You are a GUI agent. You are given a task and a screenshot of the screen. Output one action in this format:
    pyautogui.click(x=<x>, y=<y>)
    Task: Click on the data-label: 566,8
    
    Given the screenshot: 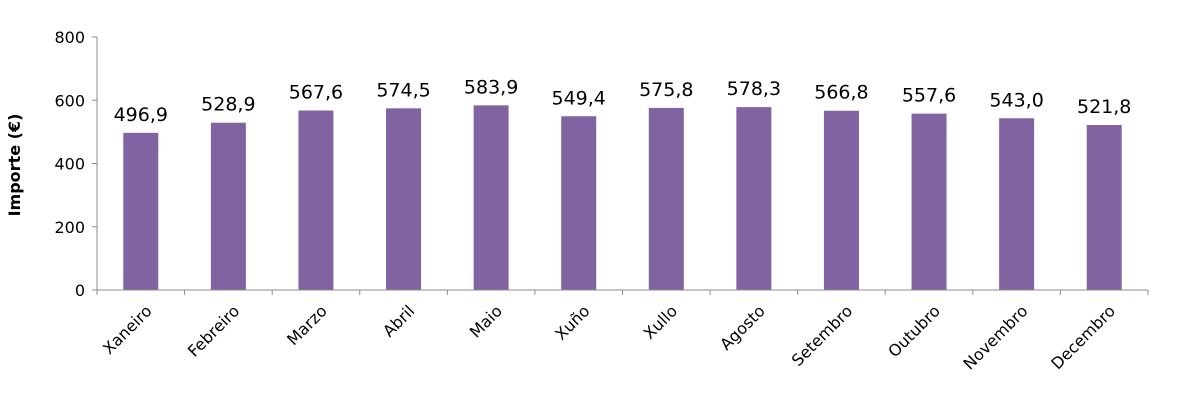 What is the action you would take?
    pyautogui.click(x=841, y=93)
    